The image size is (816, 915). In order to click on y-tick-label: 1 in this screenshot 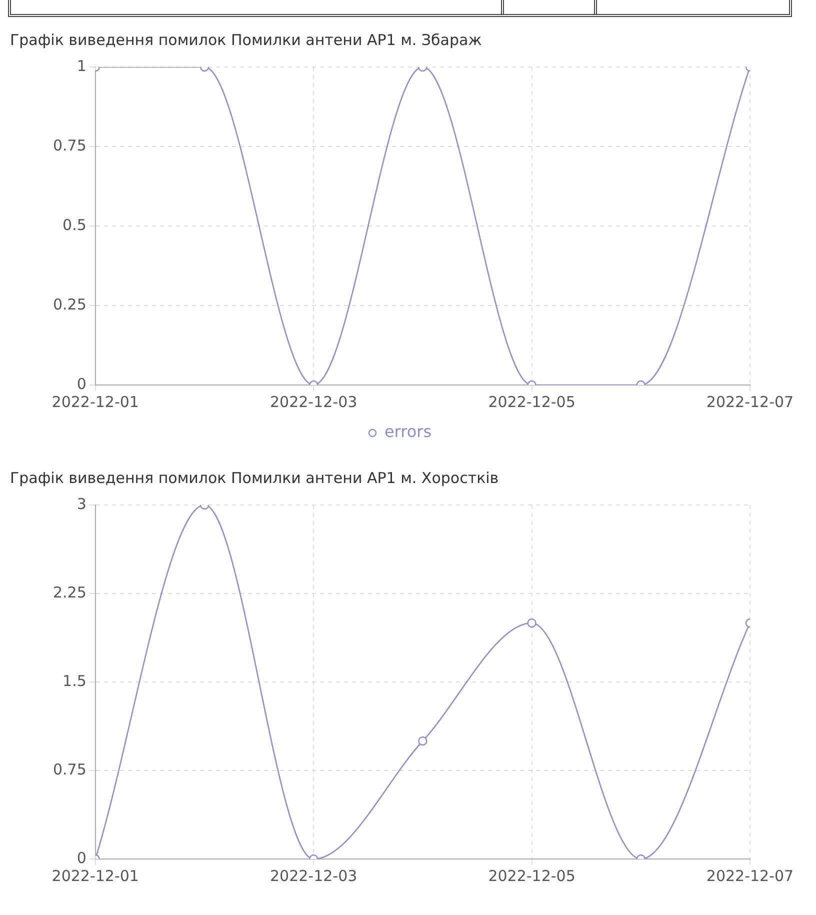, I will do `click(81, 65)`.